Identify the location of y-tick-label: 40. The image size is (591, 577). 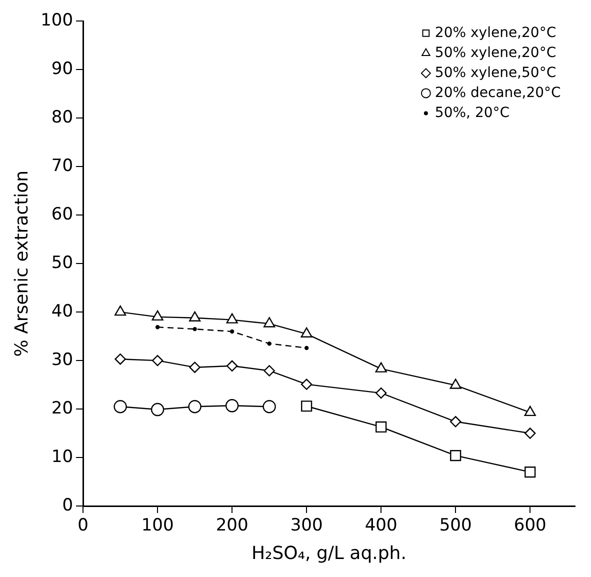
(62, 312).